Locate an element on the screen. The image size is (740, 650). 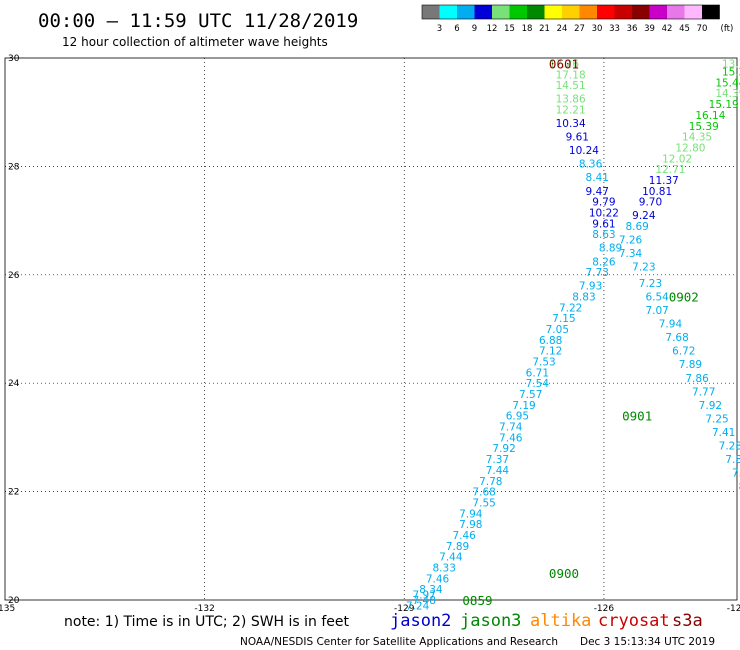
wave-height-label-cryosat: 11.37 is located at coordinates (664, 181).